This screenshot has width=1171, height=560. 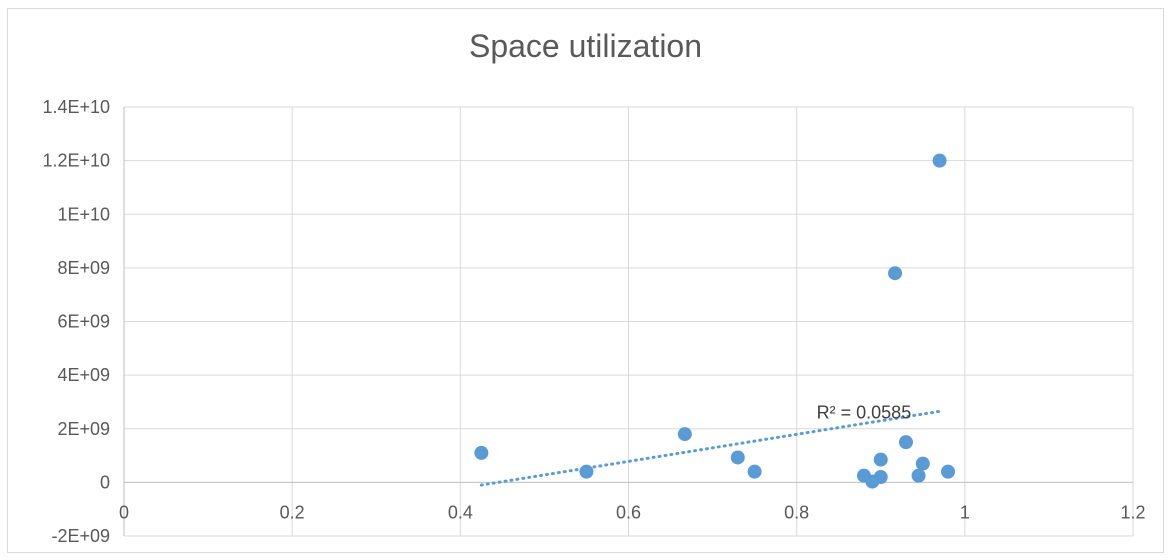 I want to click on y-tick-label: 1.2E+10, so click(x=76, y=161).